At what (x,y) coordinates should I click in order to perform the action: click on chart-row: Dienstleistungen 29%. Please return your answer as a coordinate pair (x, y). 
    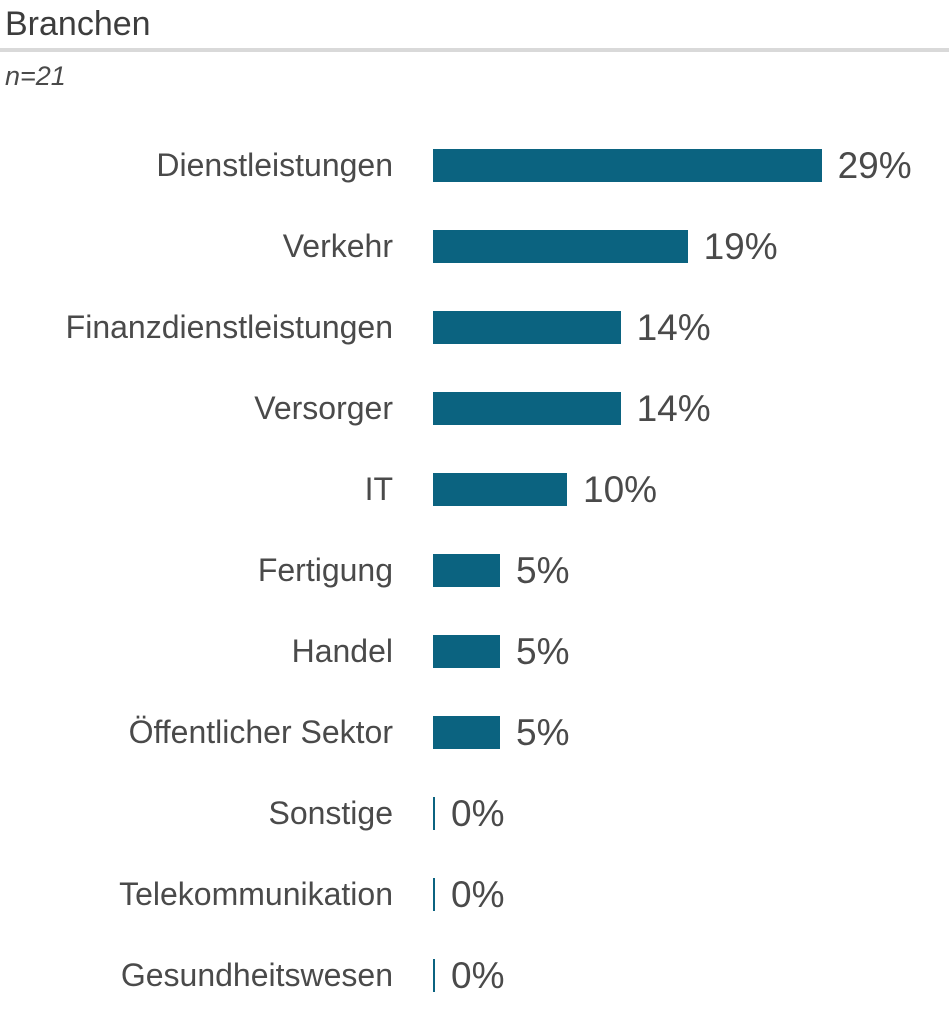
    Looking at the image, I should click on (474, 165).